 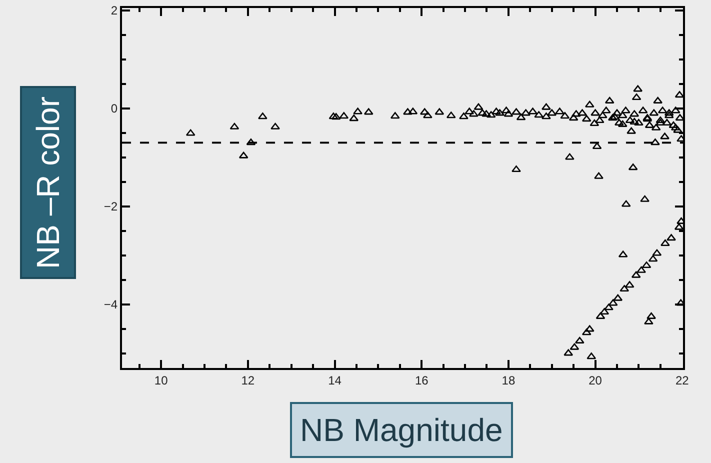 What do you see at coordinates (509, 380) in the screenshot?
I see `x-tick-label: 18` at bounding box center [509, 380].